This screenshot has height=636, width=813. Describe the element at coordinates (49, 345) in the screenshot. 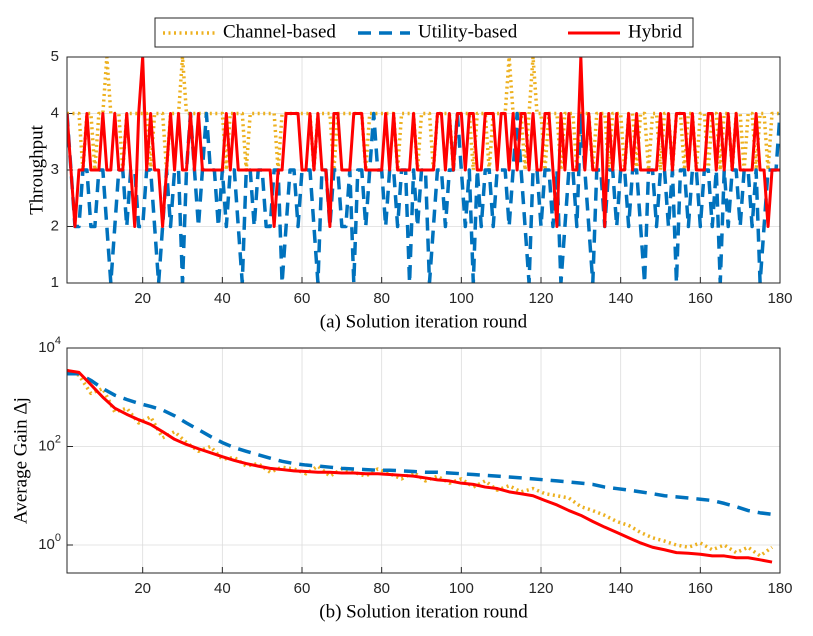

I see `y-tick-label: 10⁴` at that location.